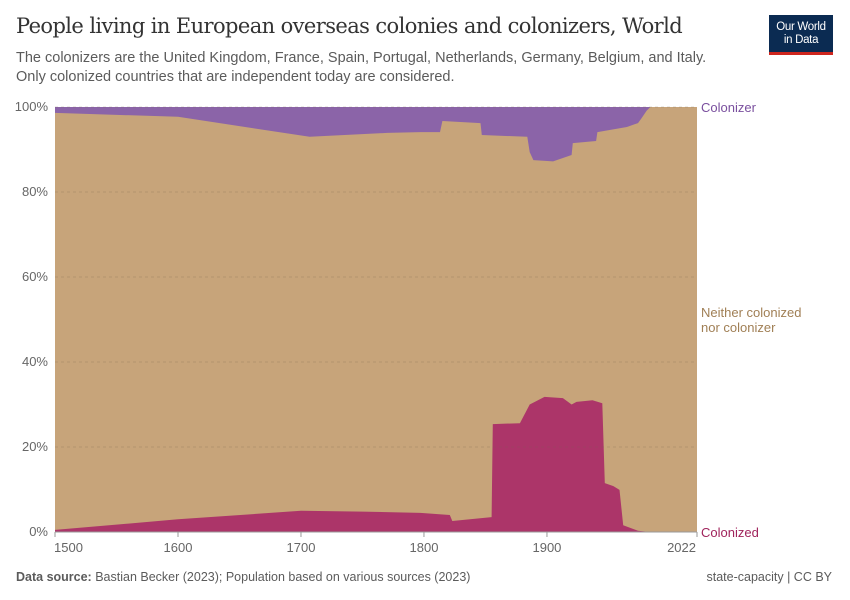  I want to click on y-tick-label: 80%, so click(35, 191).